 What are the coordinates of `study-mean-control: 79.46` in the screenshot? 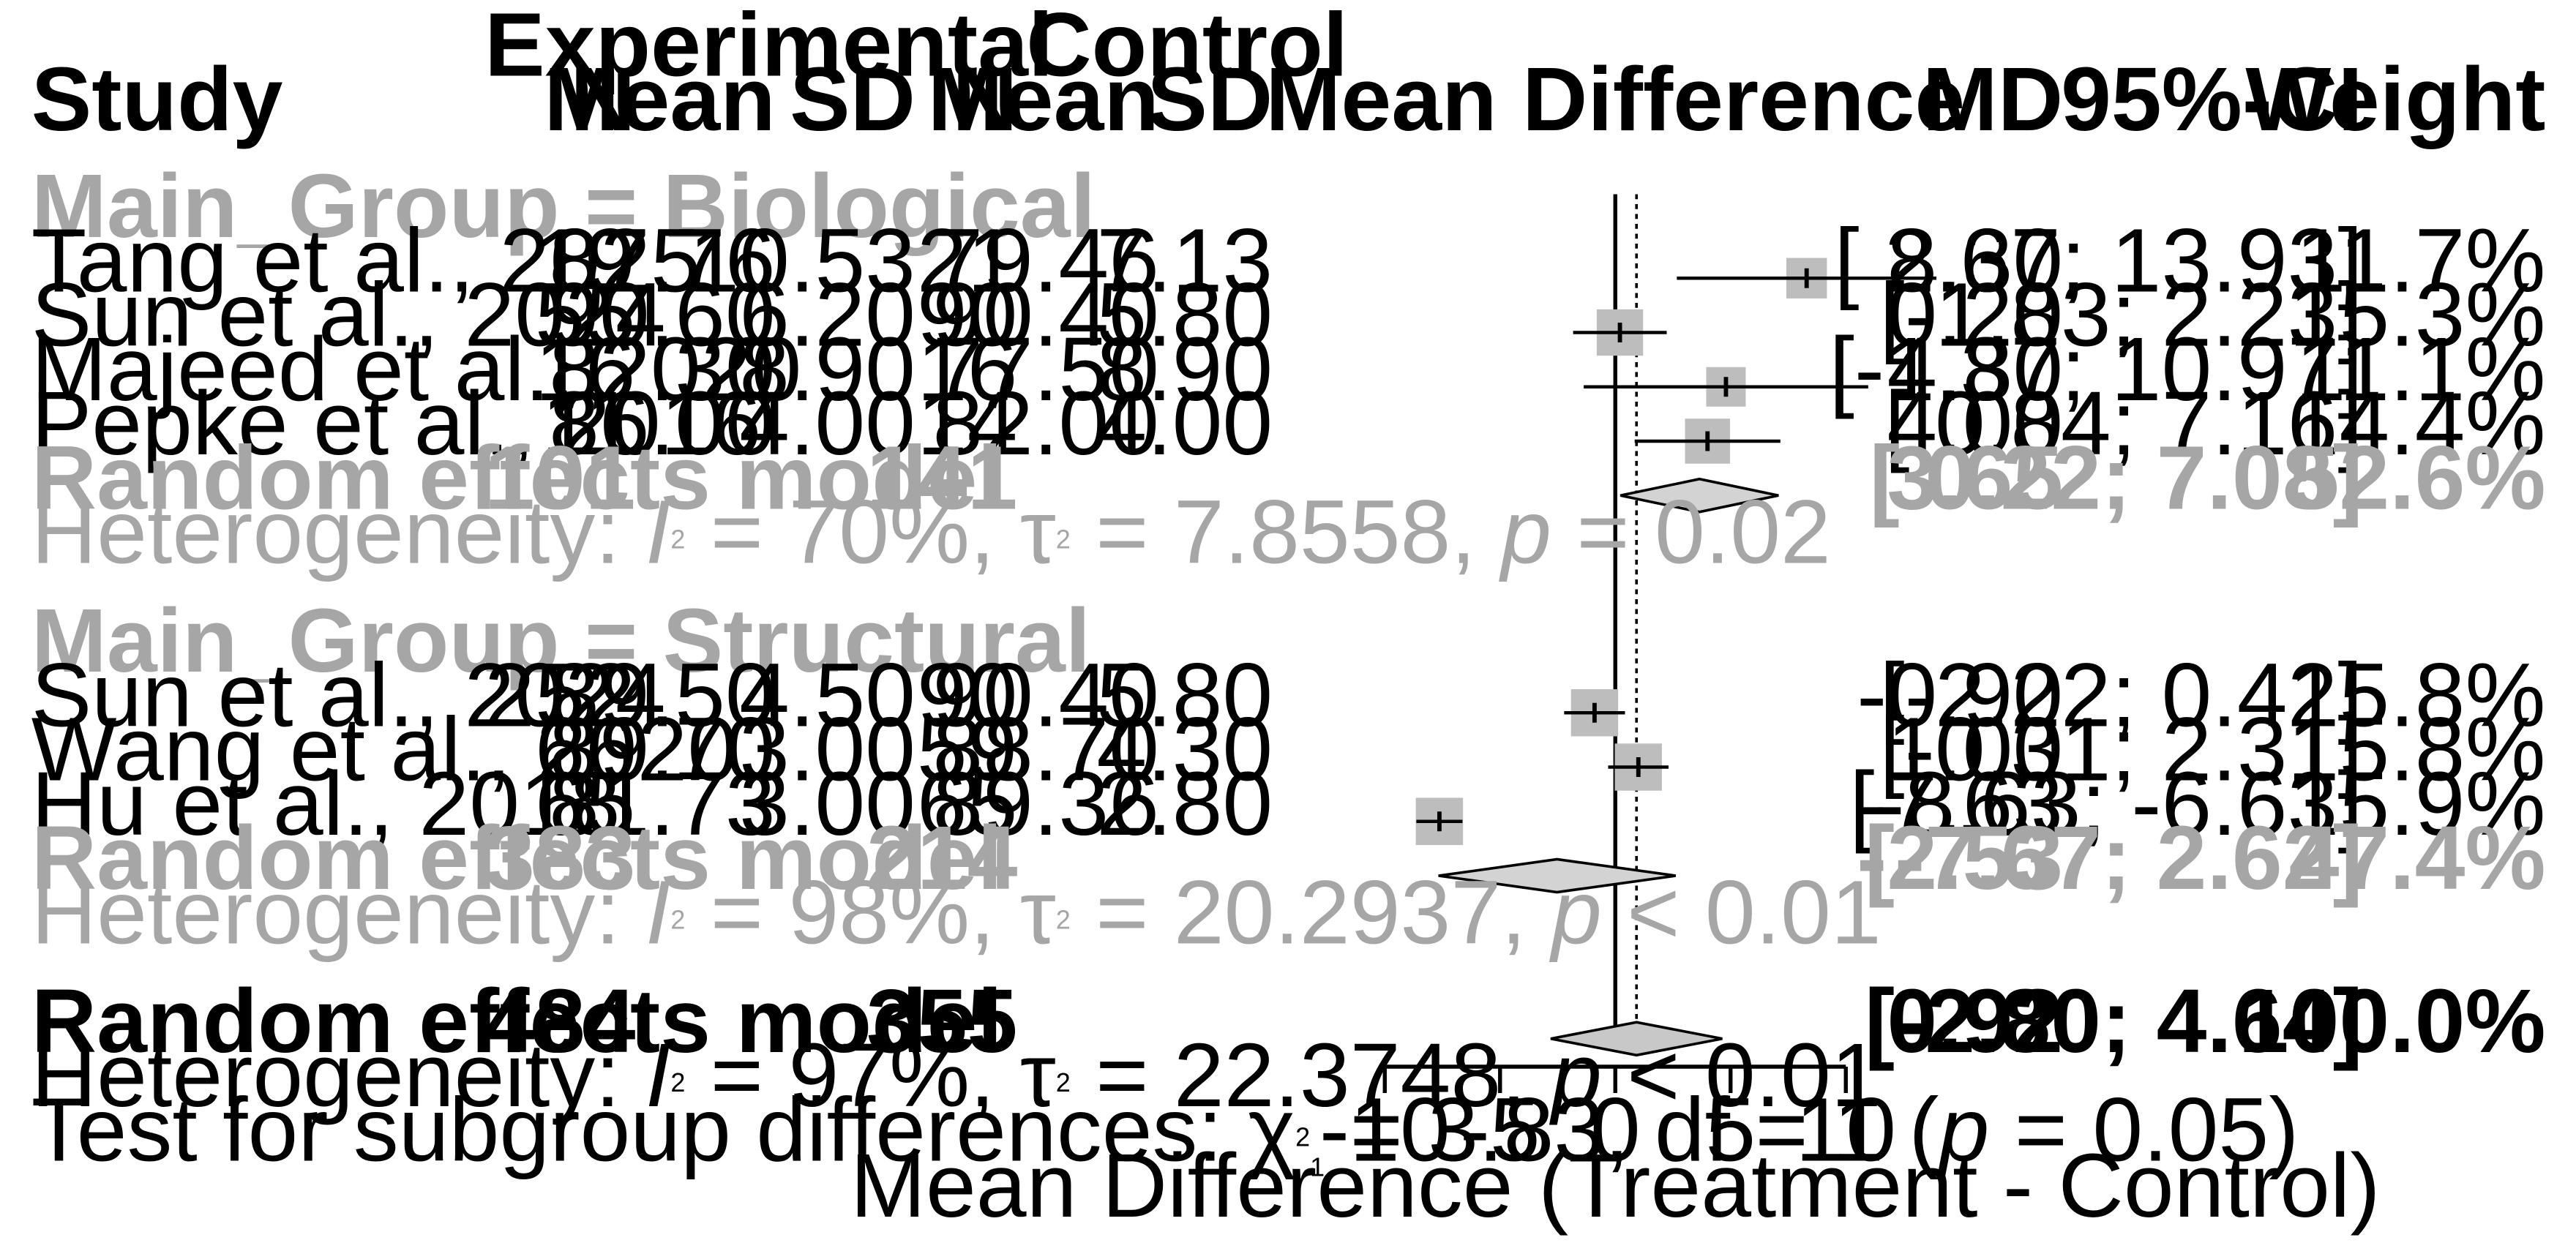 It's located at (1045, 260).